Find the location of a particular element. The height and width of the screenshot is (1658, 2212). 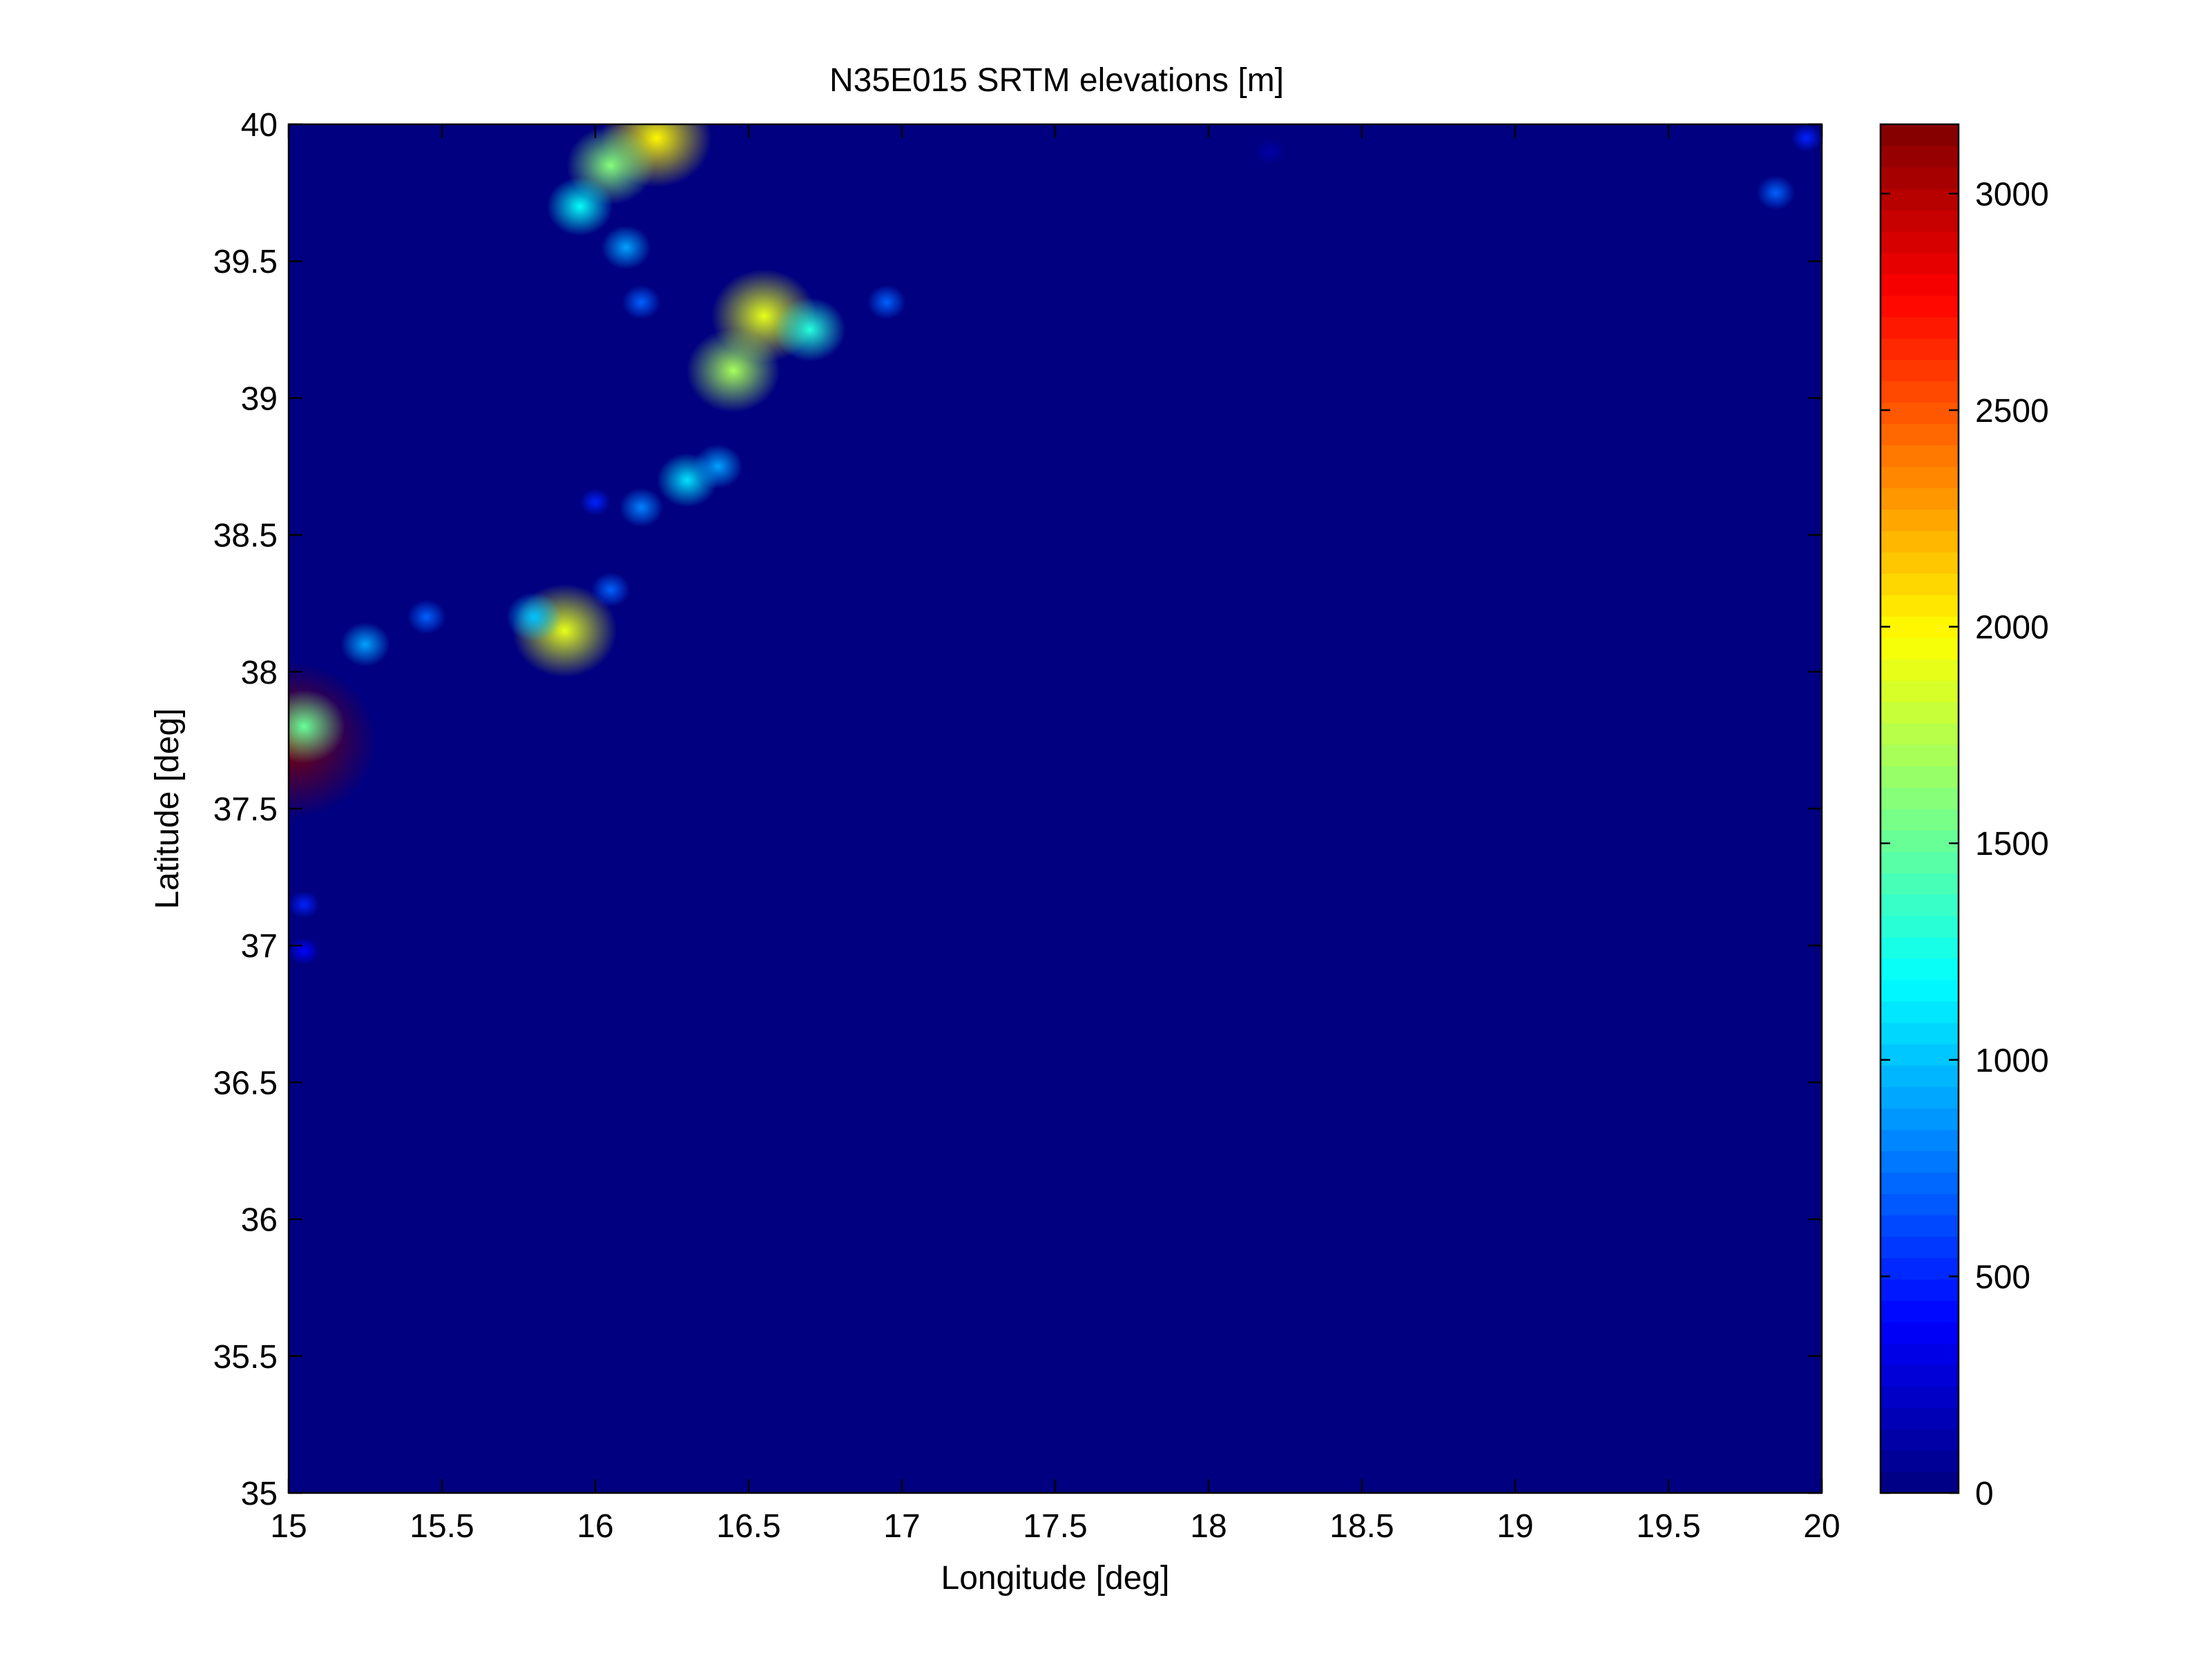

y-tick-label: 39.5 is located at coordinates (245, 262).